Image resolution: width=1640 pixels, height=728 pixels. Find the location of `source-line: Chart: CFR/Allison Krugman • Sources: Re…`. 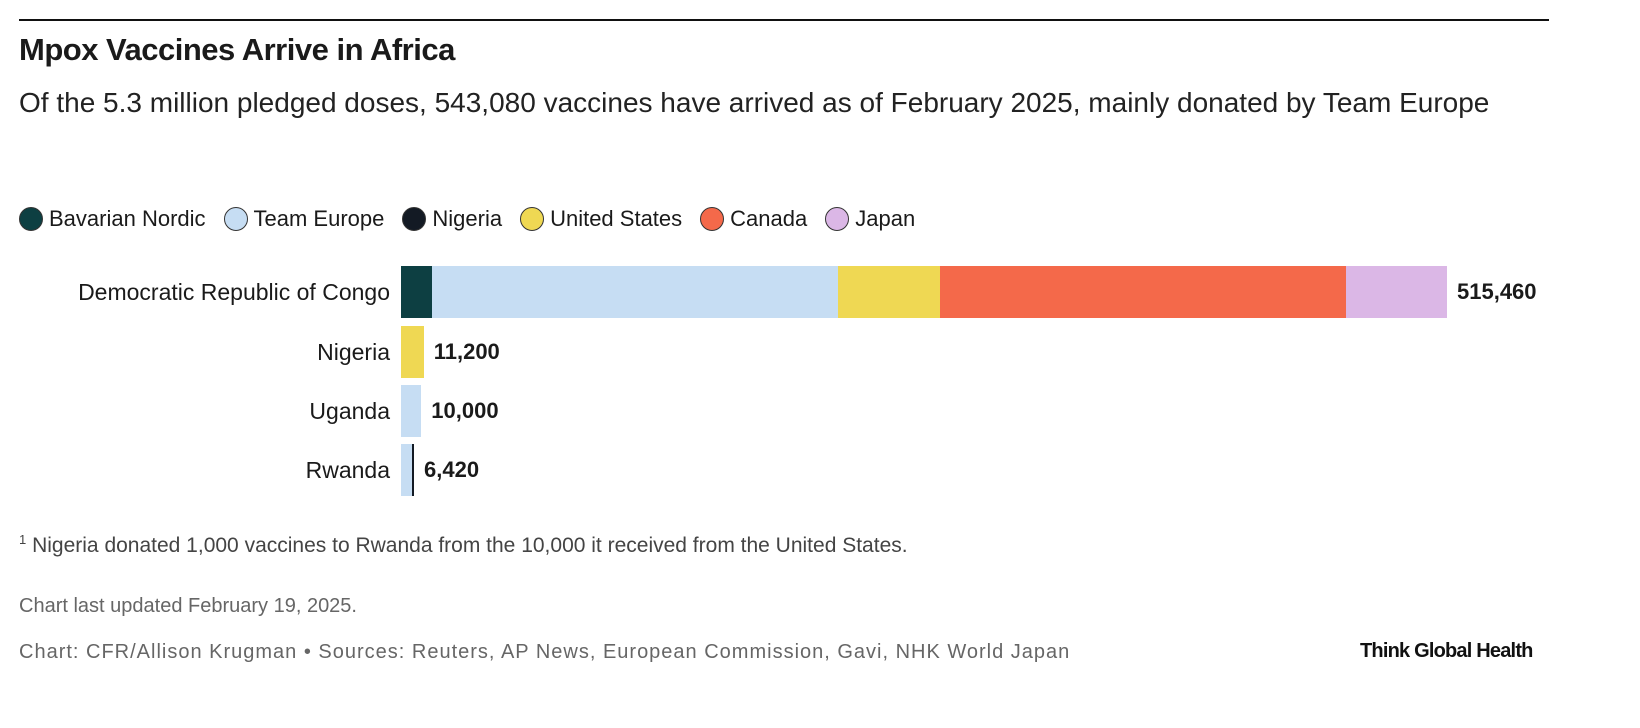

source-line: Chart: CFR/Allison Krugman • Sources: Re… is located at coordinates (545, 652).